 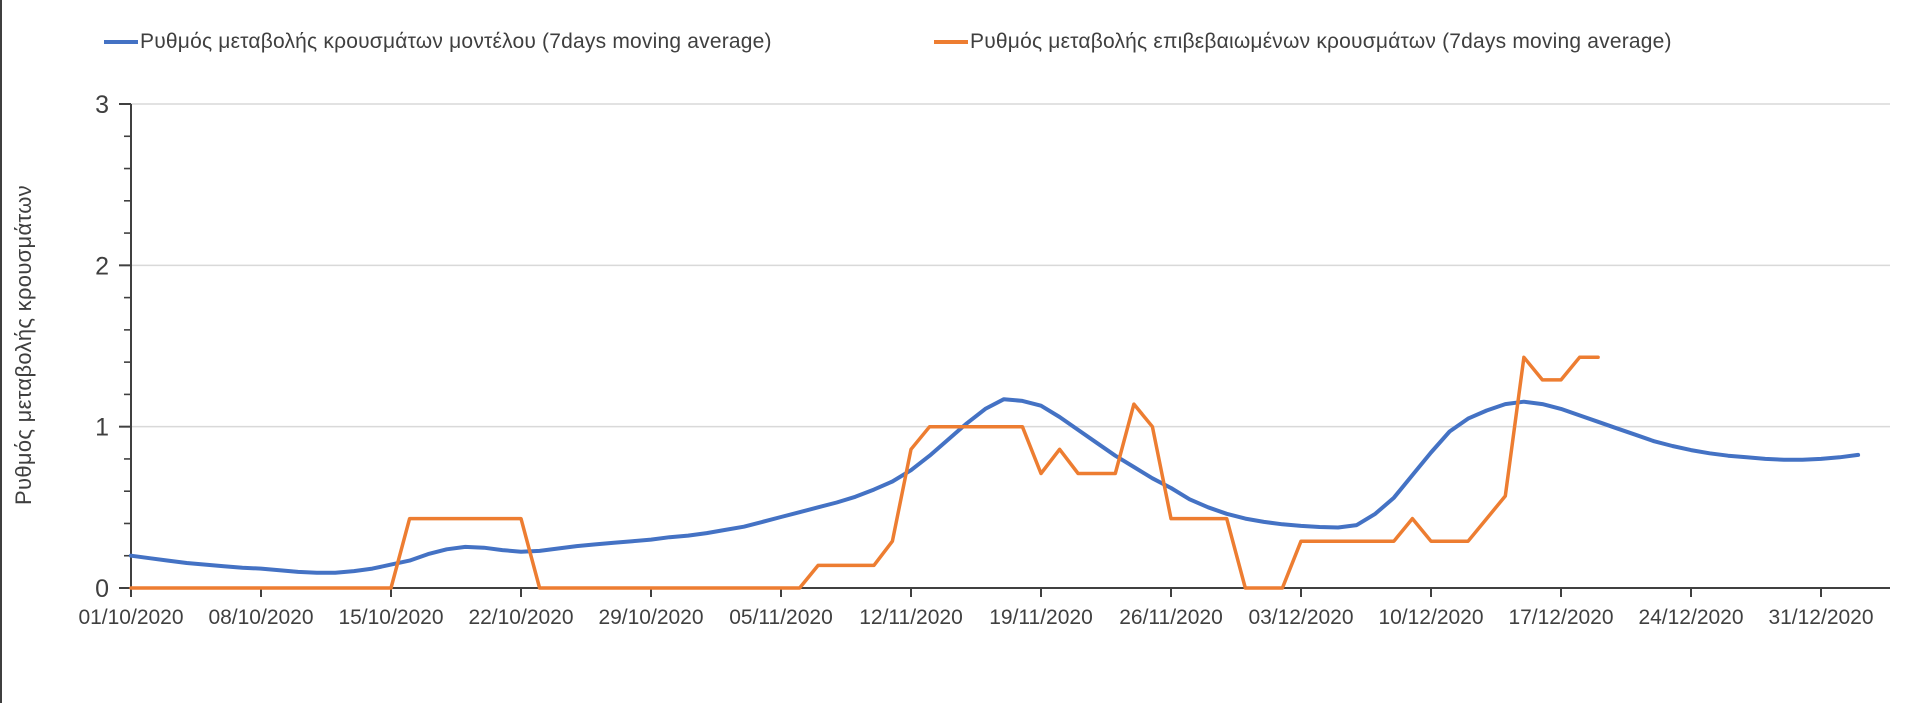 What do you see at coordinates (951, 42) in the screenshot?
I see `legend-line-swatch-confirmed` at bounding box center [951, 42].